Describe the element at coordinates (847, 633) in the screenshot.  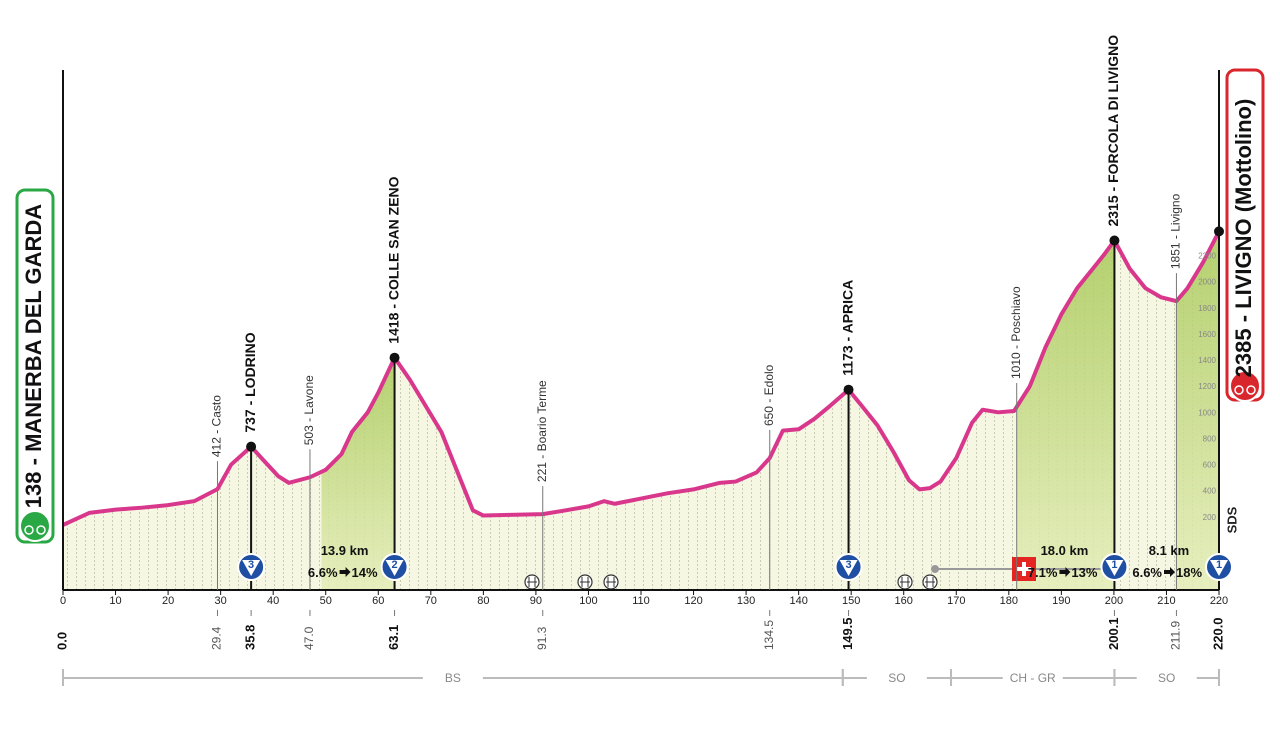
I see `km-label: 149.5` at that location.